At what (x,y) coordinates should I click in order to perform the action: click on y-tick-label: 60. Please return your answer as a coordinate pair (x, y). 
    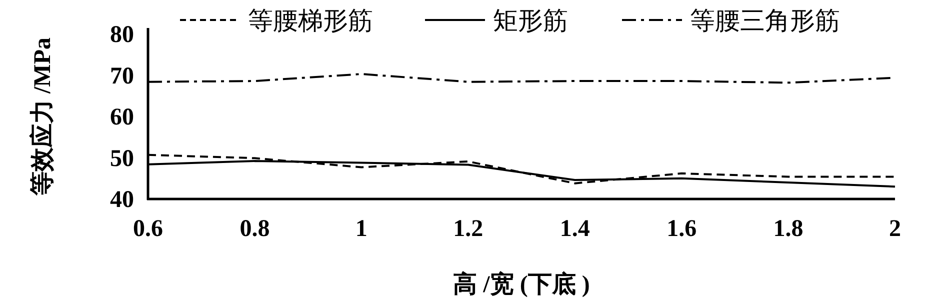
    Looking at the image, I should click on (122, 117).